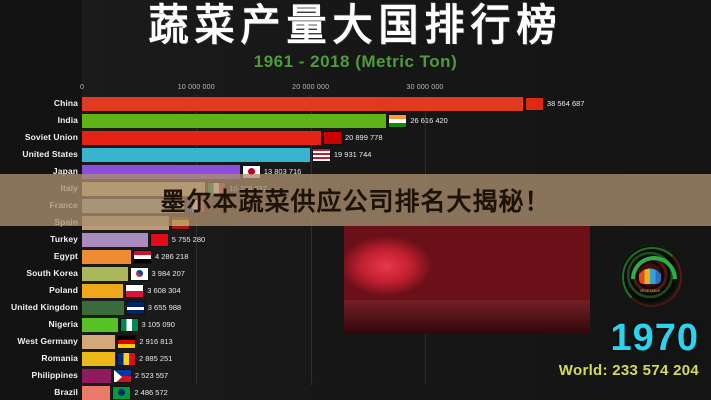 Image resolution: width=711 pixels, height=400 pixels. I want to click on bar-row: China 38 564 687, so click(355, 103).